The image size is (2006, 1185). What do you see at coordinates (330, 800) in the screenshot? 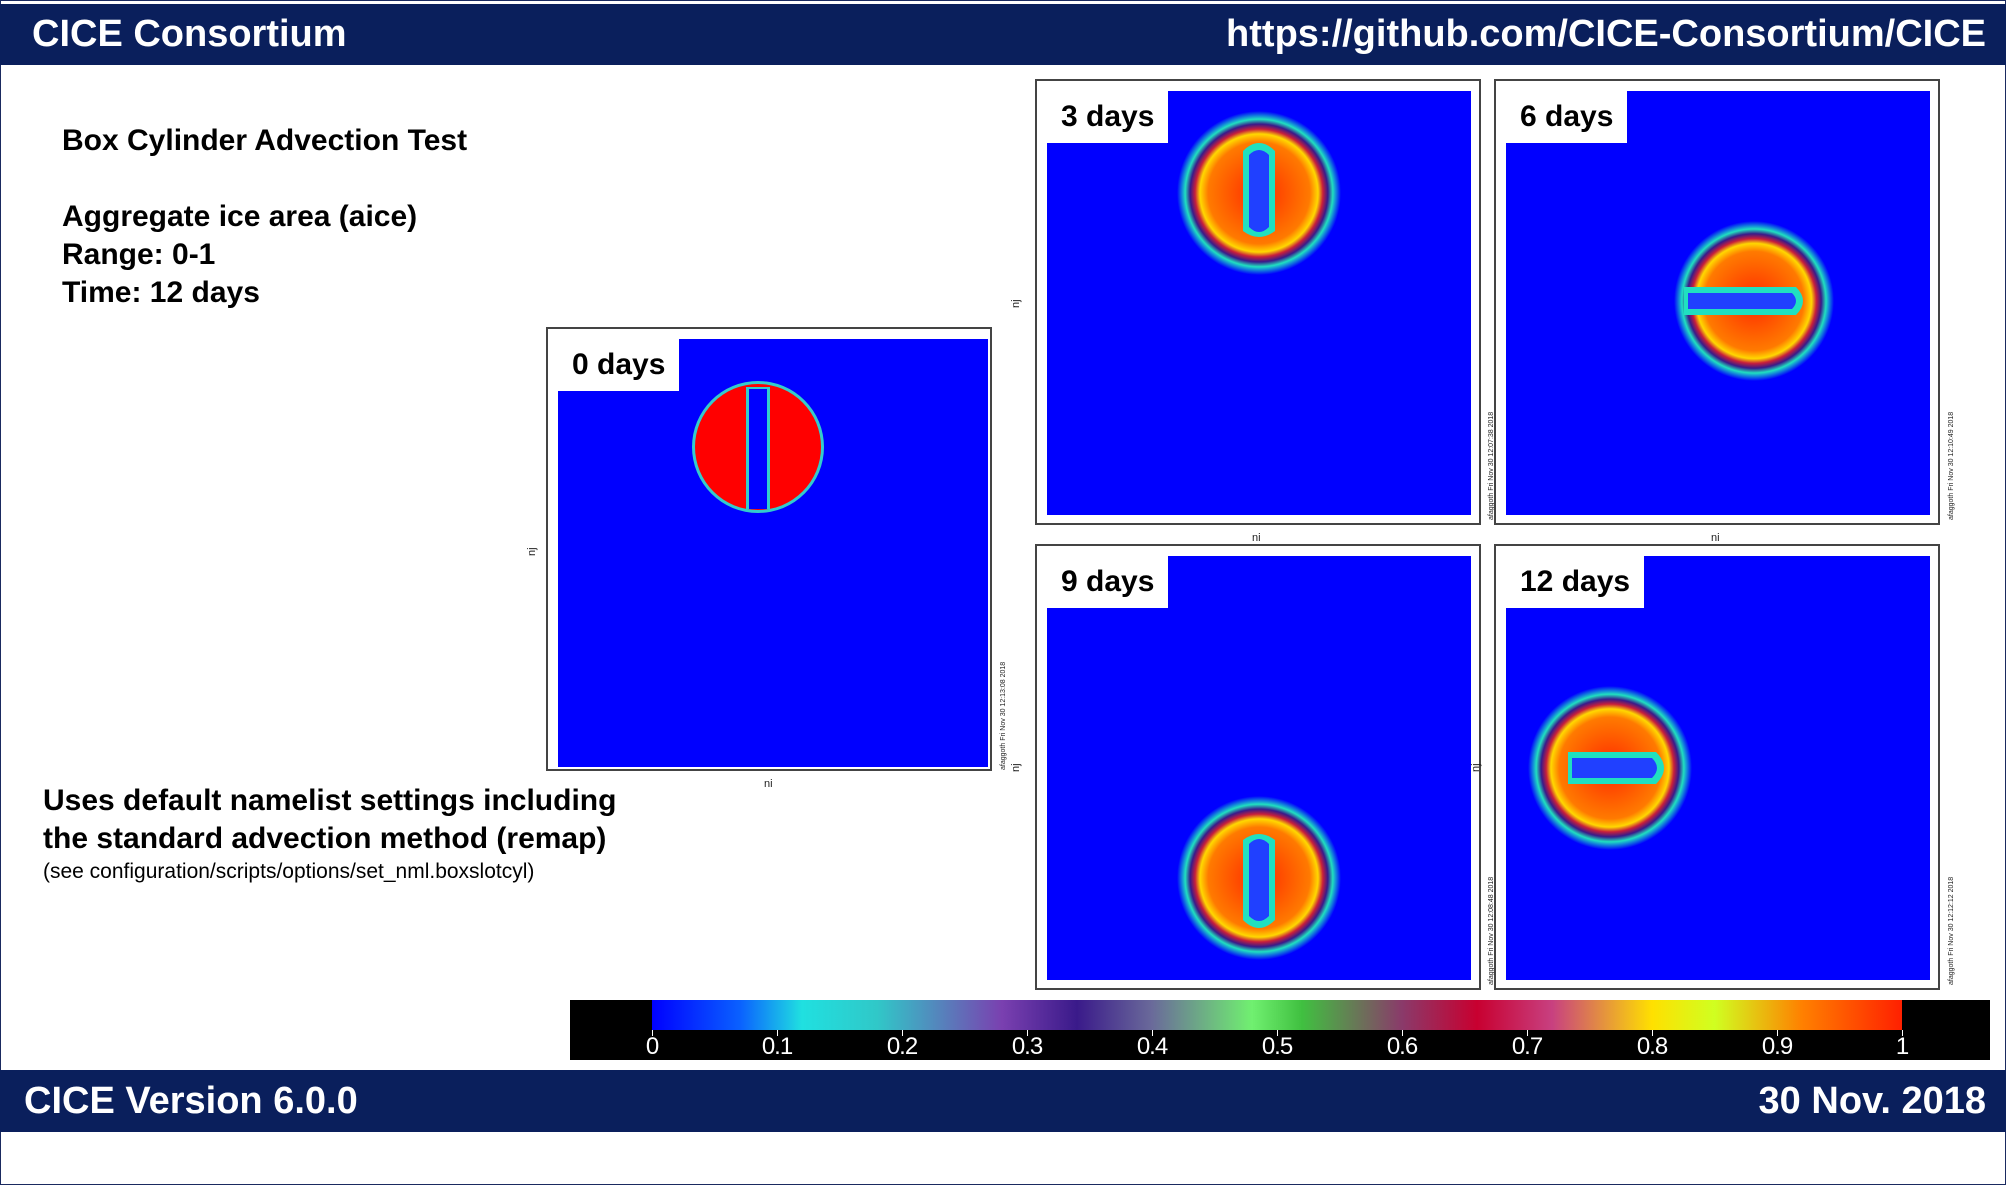
I see `description-line-1: Uses default namelist settings including` at bounding box center [330, 800].